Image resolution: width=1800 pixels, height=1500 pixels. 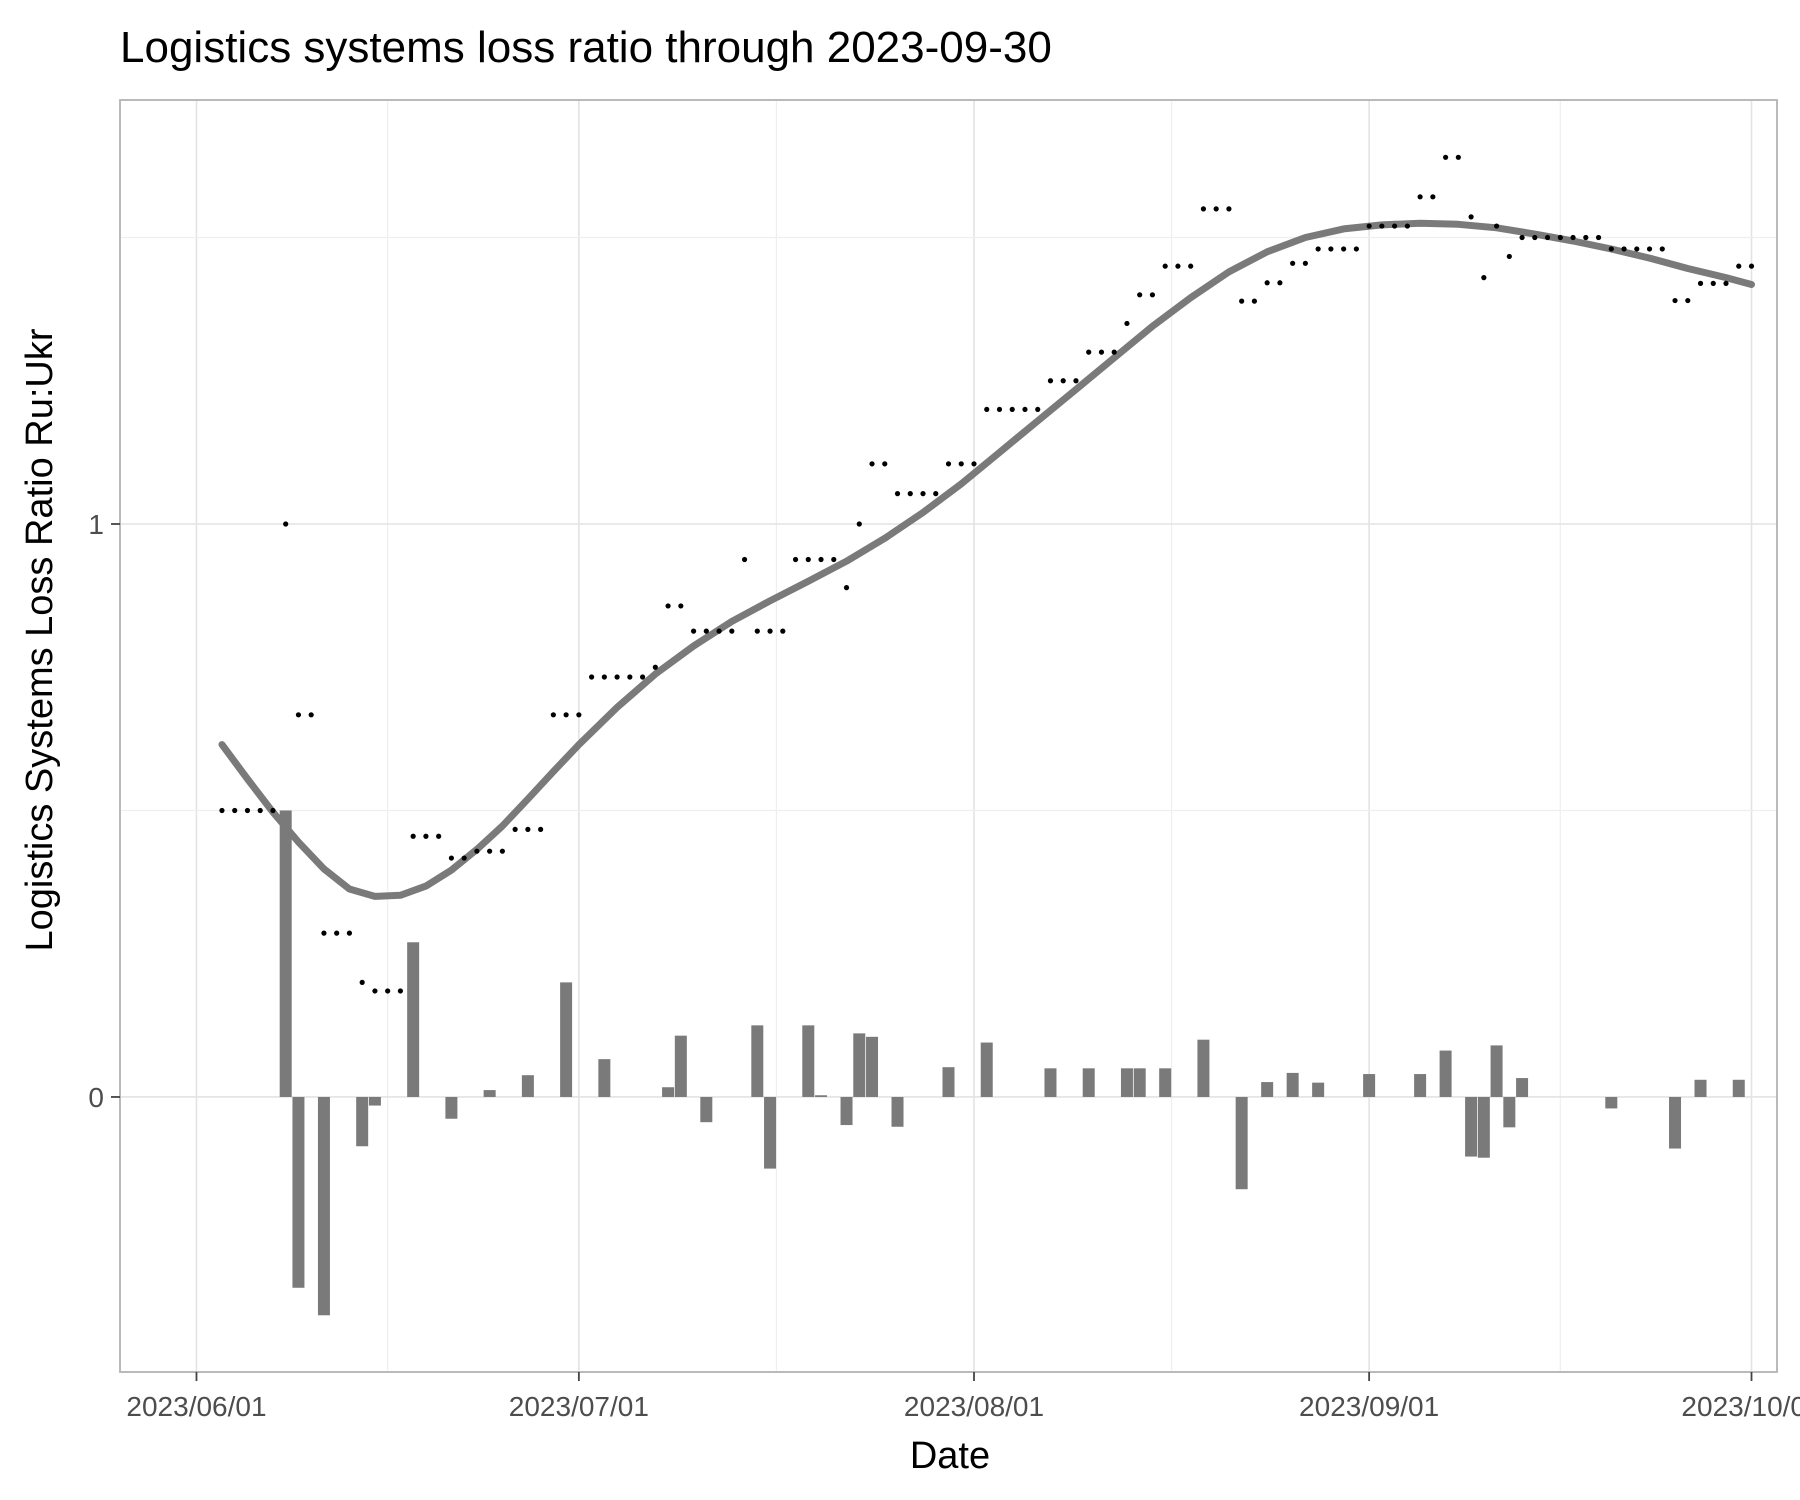 What do you see at coordinates (974, 1406) in the screenshot?
I see `x-tick-label: 2023/08/01` at bounding box center [974, 1406].